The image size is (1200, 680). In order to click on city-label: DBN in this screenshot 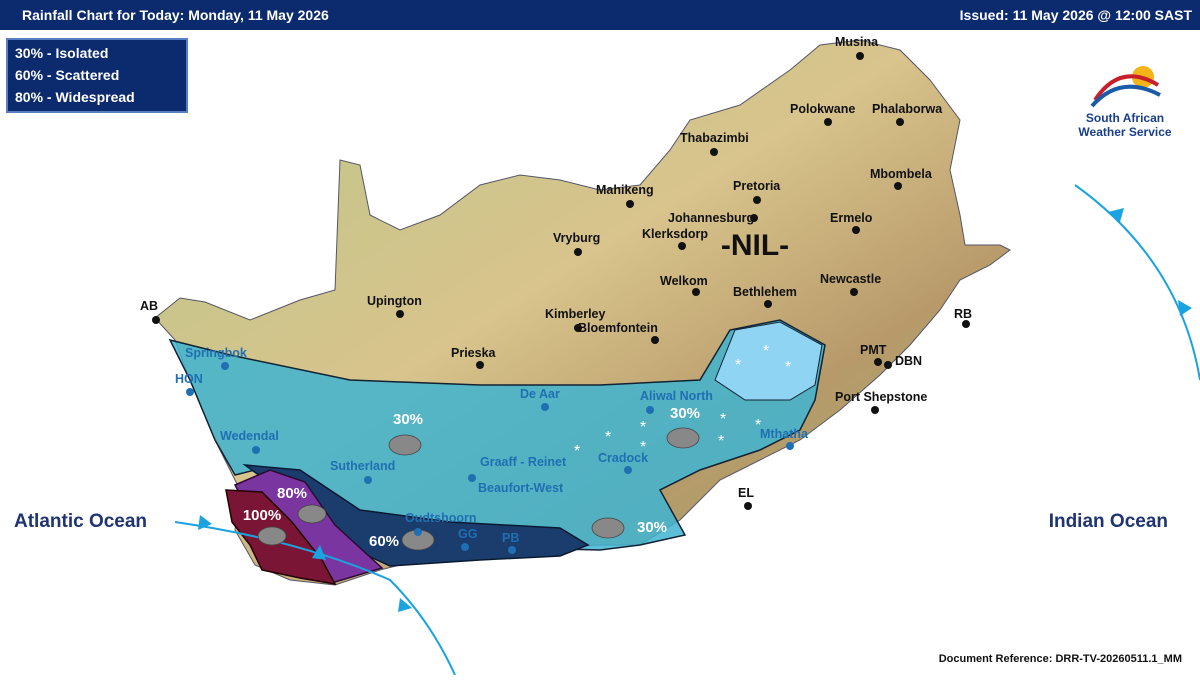, I will do `click(908, 361)`.